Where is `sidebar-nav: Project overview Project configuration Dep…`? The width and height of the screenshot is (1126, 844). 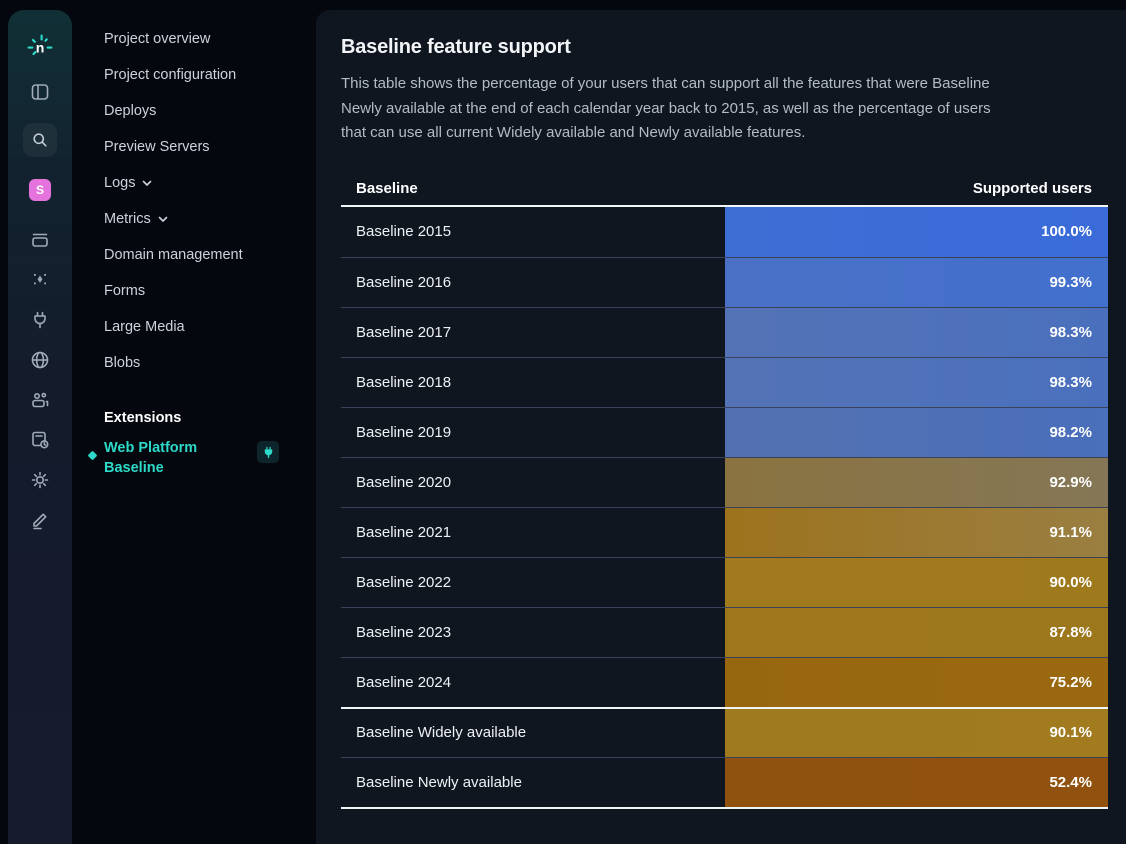
sidebar-nav: Project overview Project configuration Dep… is located at coordinates (202, 201).